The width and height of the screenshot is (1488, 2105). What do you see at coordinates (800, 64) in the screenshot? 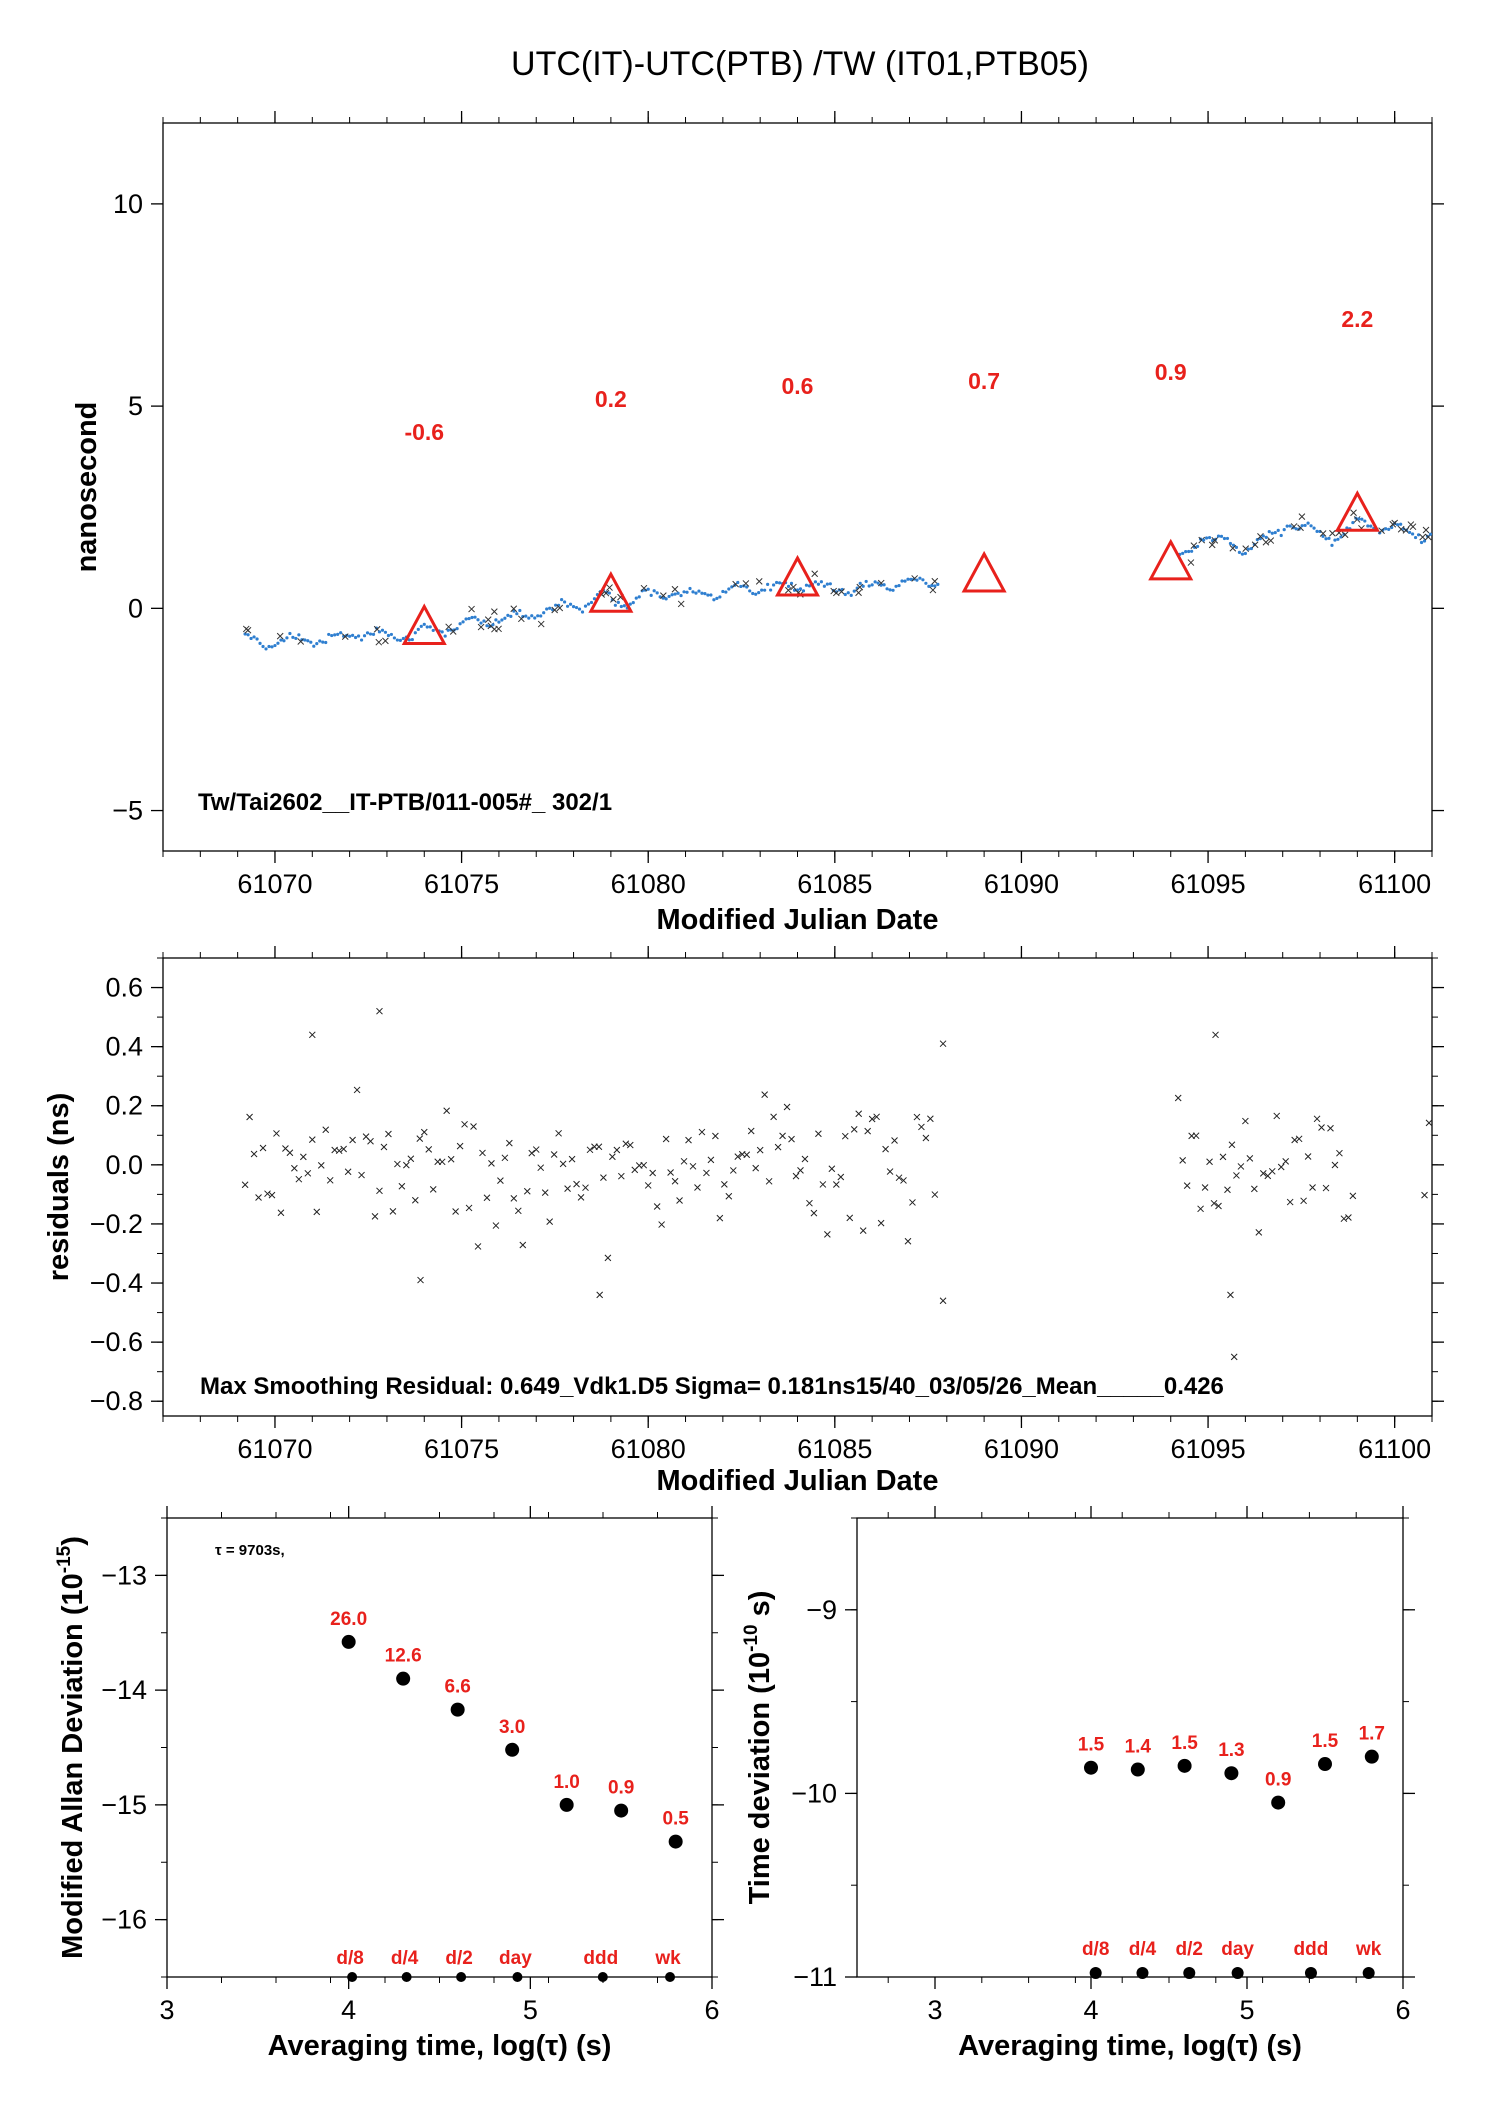
I see `figure-title: UTC(IT)-UTC(PTB) /TW (IT01,PTB05)` at bounding box center [800, 64].